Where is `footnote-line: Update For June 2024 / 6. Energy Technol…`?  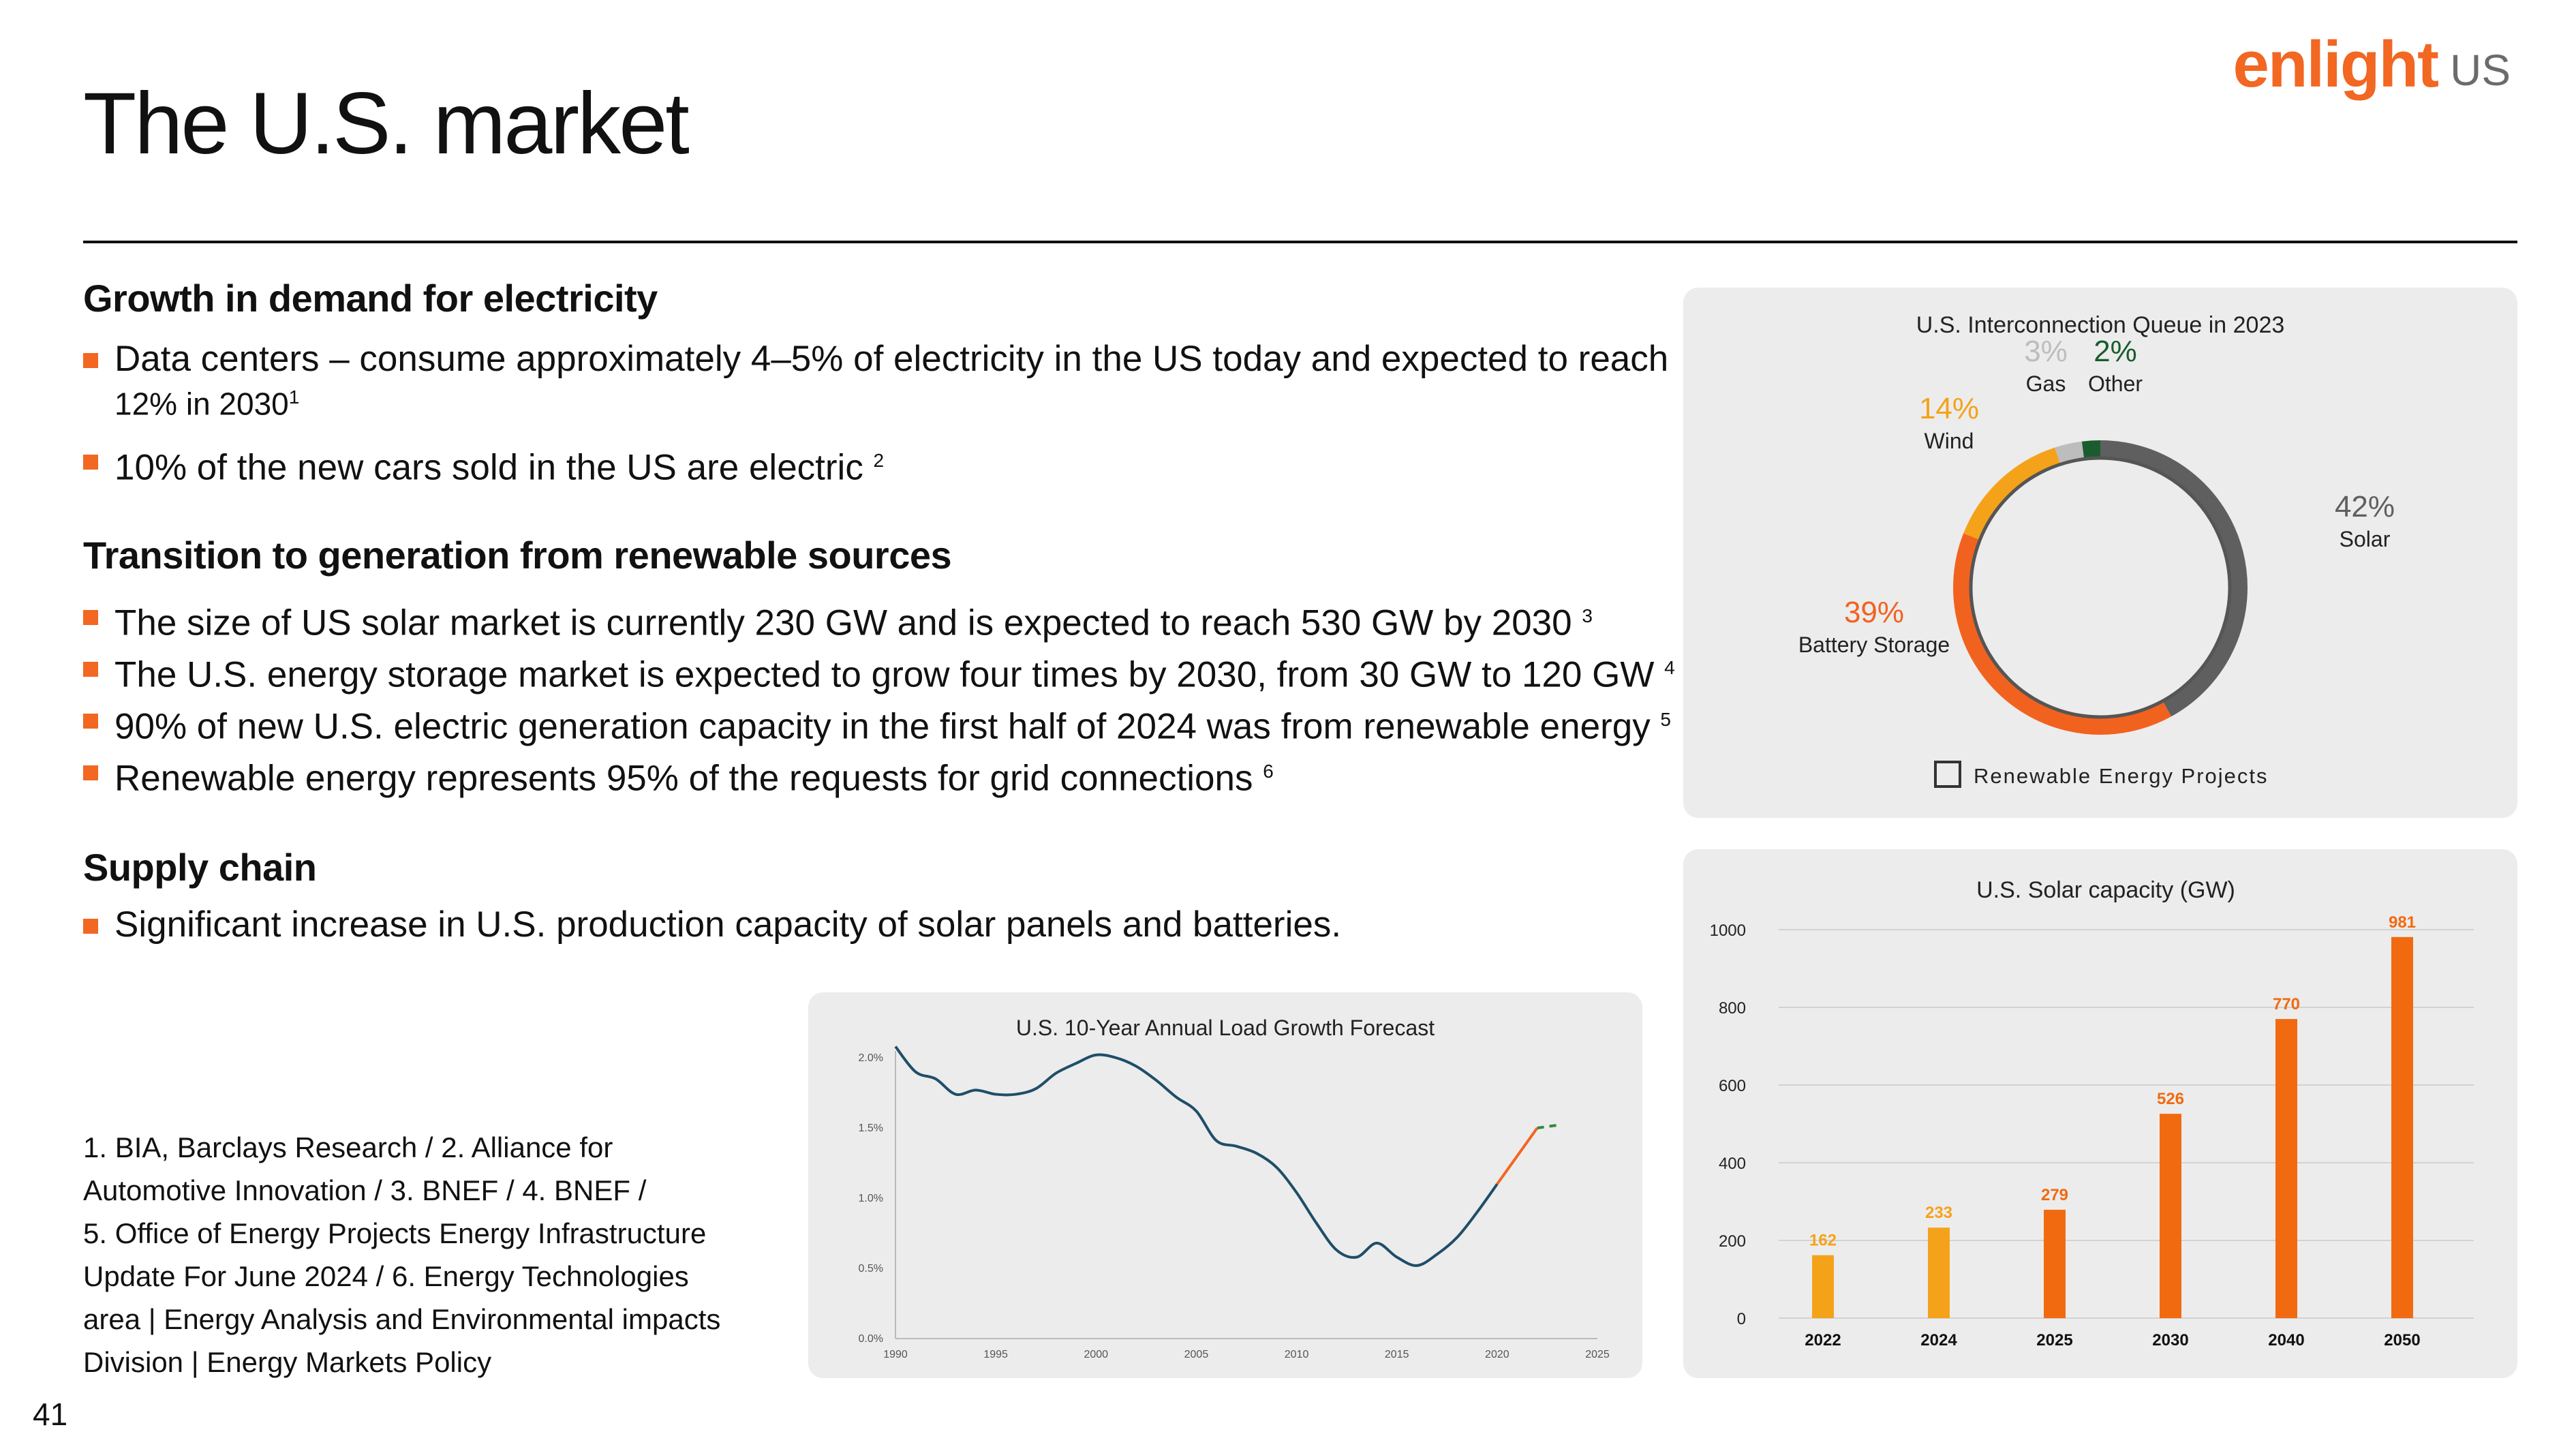
footnote-line: Update For June 2024 / 6. Energy Technol… is located at coordinates (386, 1276).